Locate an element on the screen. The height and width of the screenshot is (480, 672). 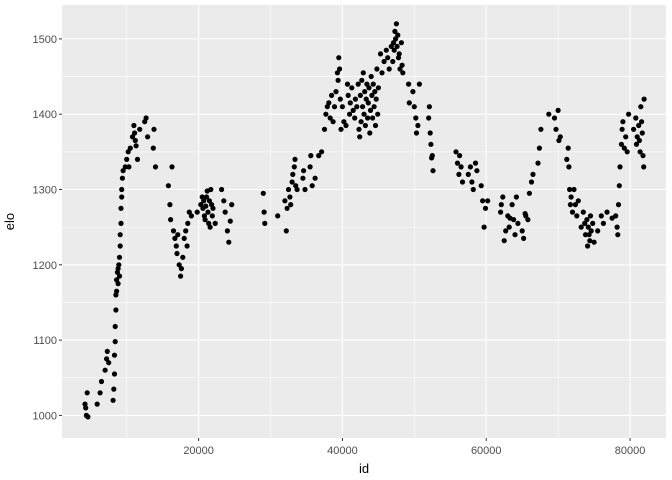
x-tick-label: 20000 is located at coordinates (198, 451).